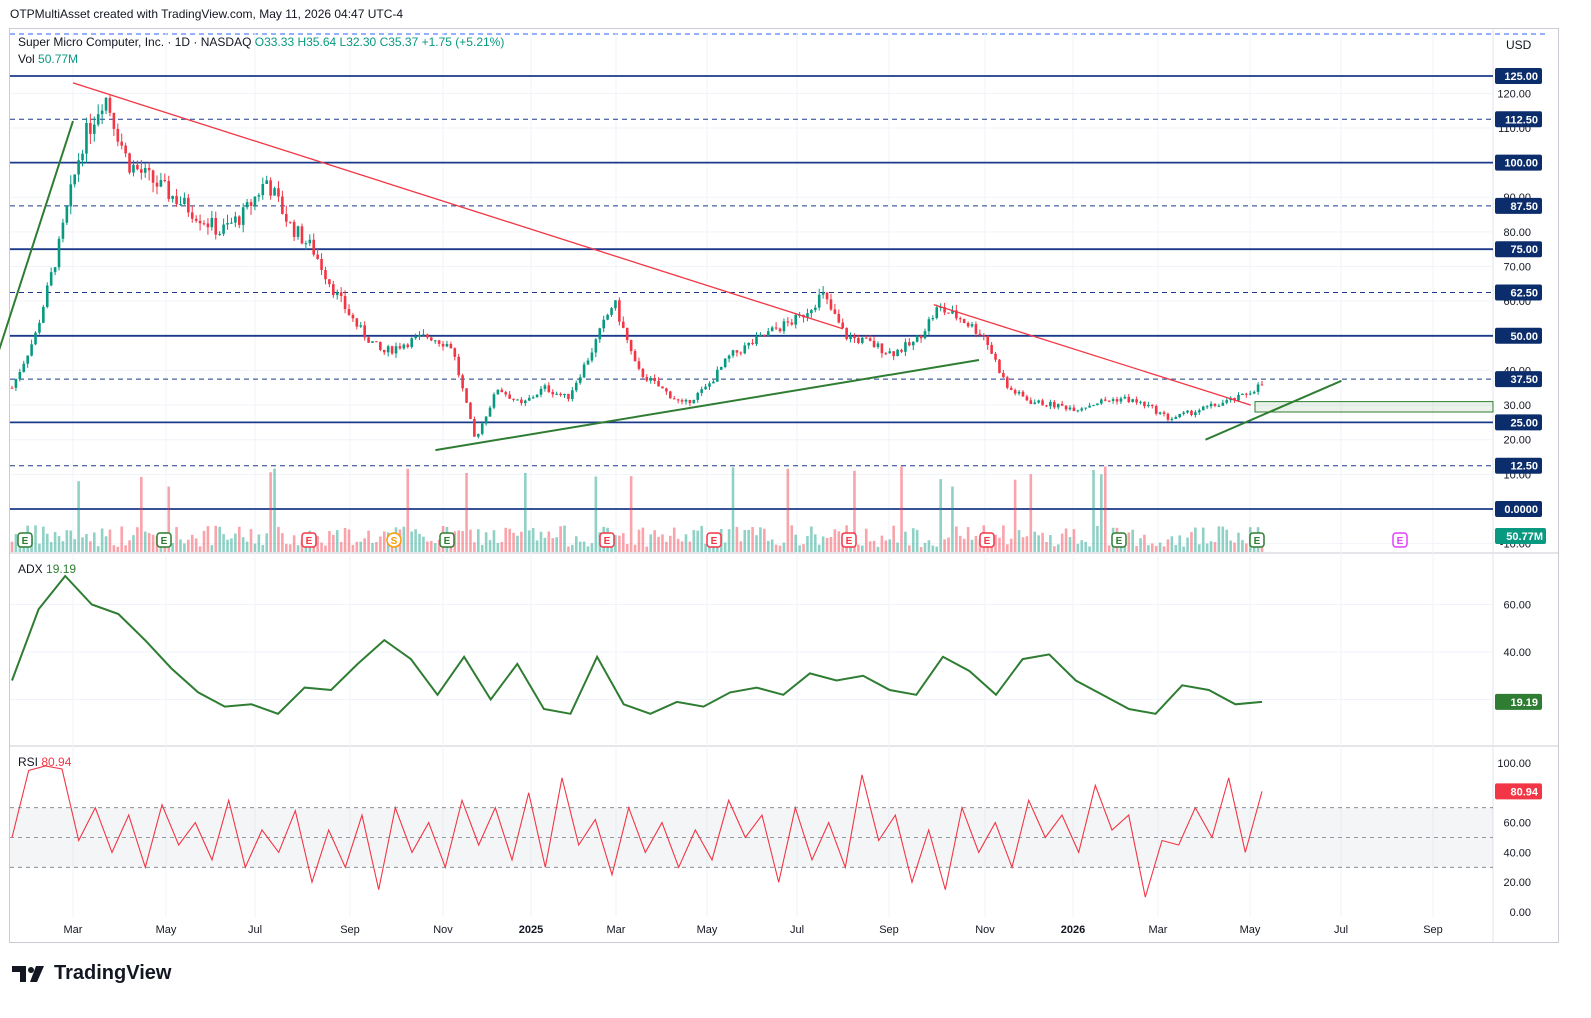 The width and height of the screenshot is (1591, 1018). What do you see at coordinates (1519, 45) in the screenshot?
I see `currency-label: USD` at bounding box center [1519, 45].